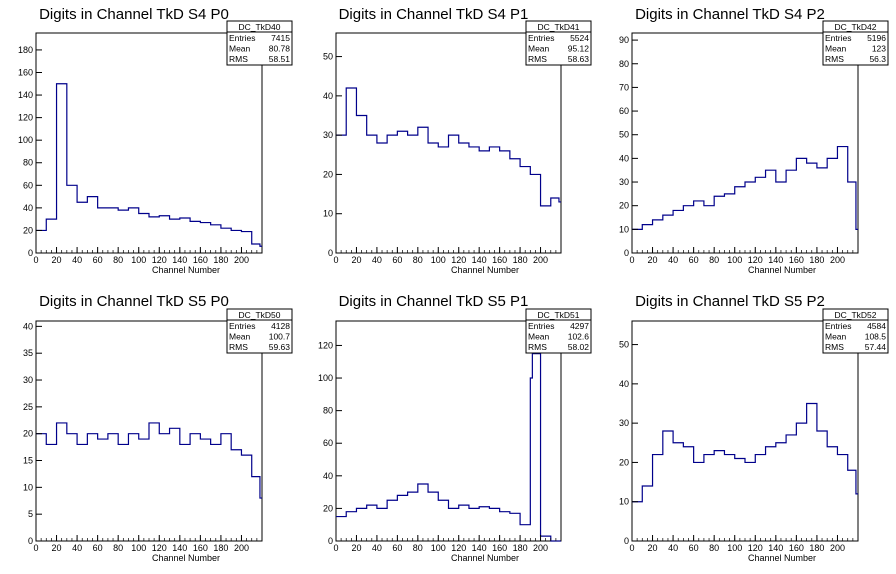 The height and width of the screenshot is (574, 896). What do you see at coordinates (28, 353) in the screenshot?
I see `y-tick-label: 35` at bounding box center [28, 353].